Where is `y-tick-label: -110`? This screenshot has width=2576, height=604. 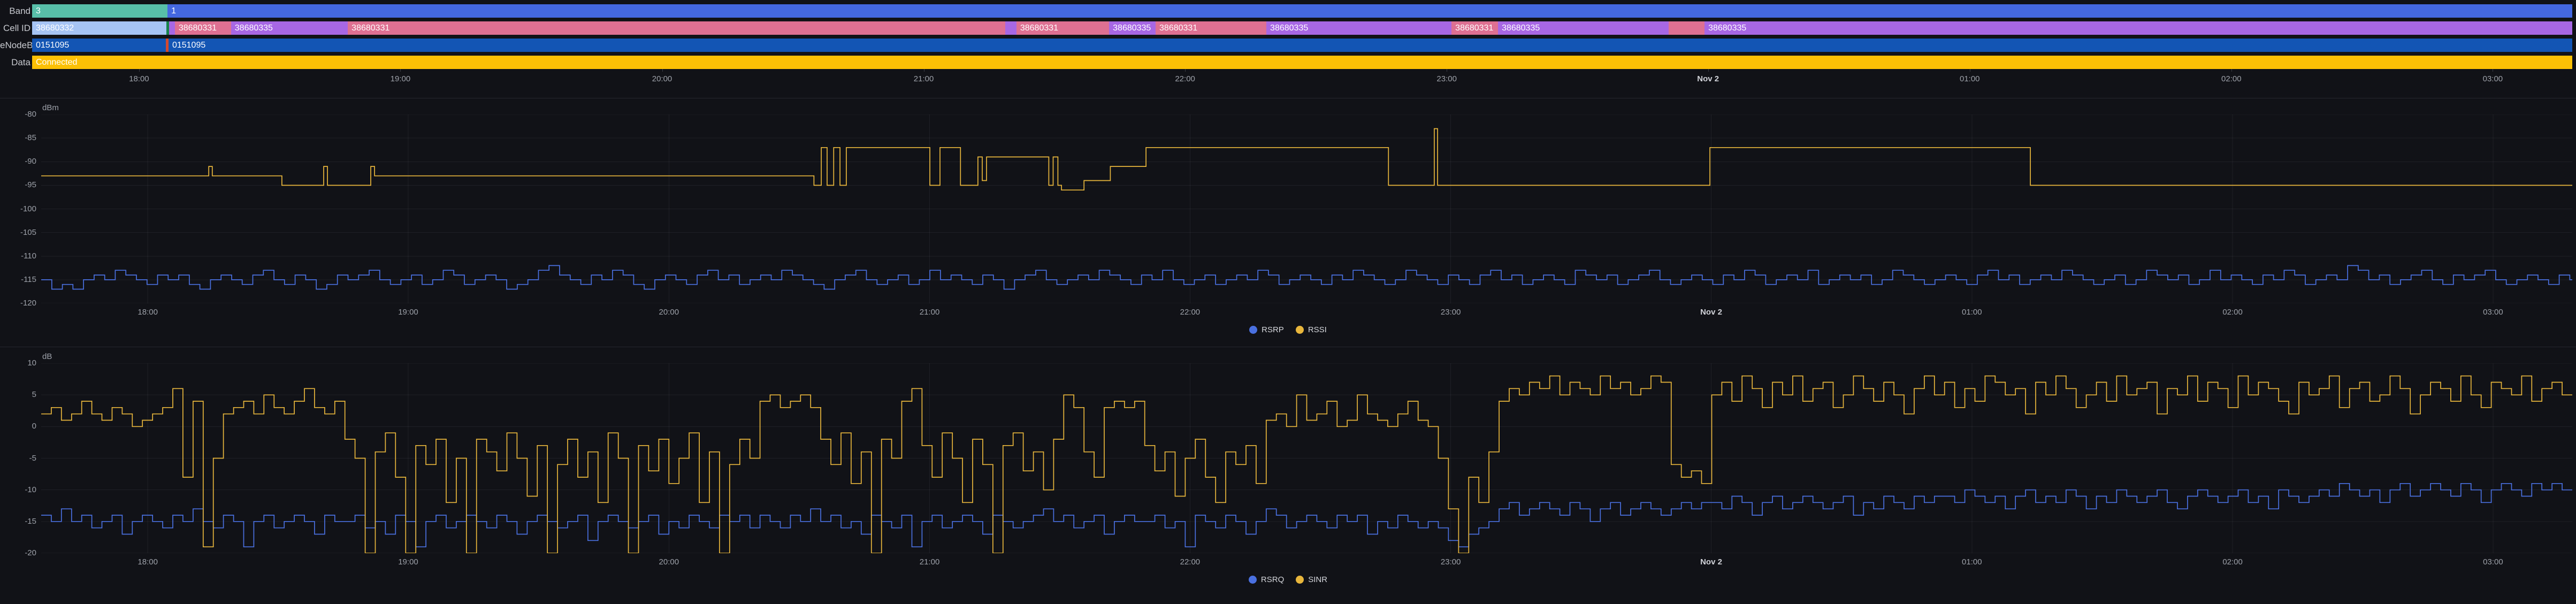
y-tick-label: -110 is located at coordinates (28, 256).